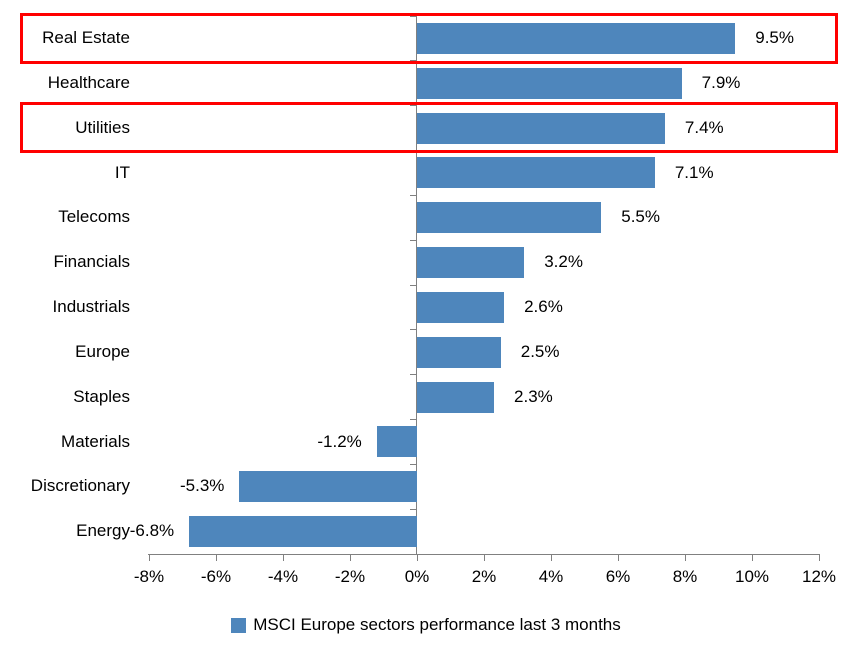 Image resolution: width=852 pixels, height=651 pixels. Describe the element at coordinates (752, 576) in the screenshot. I see `x-axis-tick-label: 10%` at that location.